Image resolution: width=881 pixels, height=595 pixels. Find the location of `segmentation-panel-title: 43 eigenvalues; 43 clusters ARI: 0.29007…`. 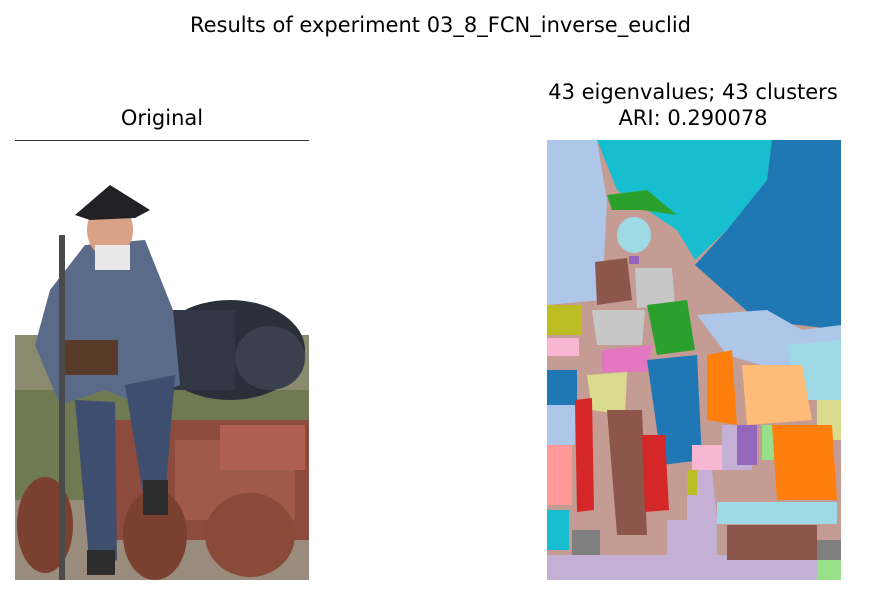

segmentation-panel-title: 43 eigenvalues; 43 clusters ARI: 0.29007… is located at coordinates (687, 105).